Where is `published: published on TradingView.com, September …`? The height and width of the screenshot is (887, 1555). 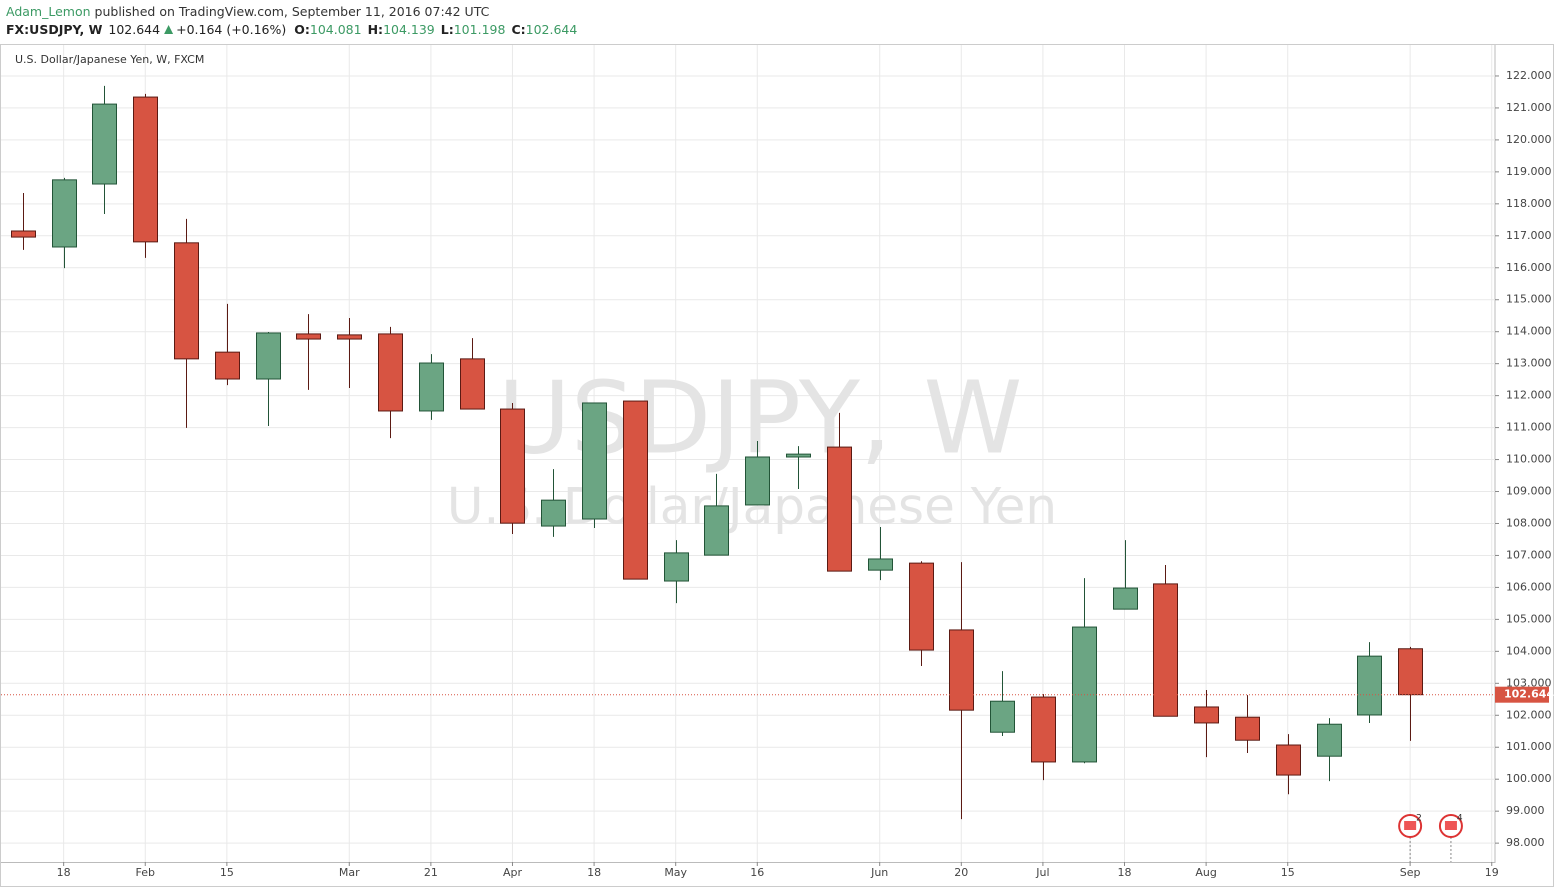
published: published on TradingView.com, September … is located at coordinates (292, 11).